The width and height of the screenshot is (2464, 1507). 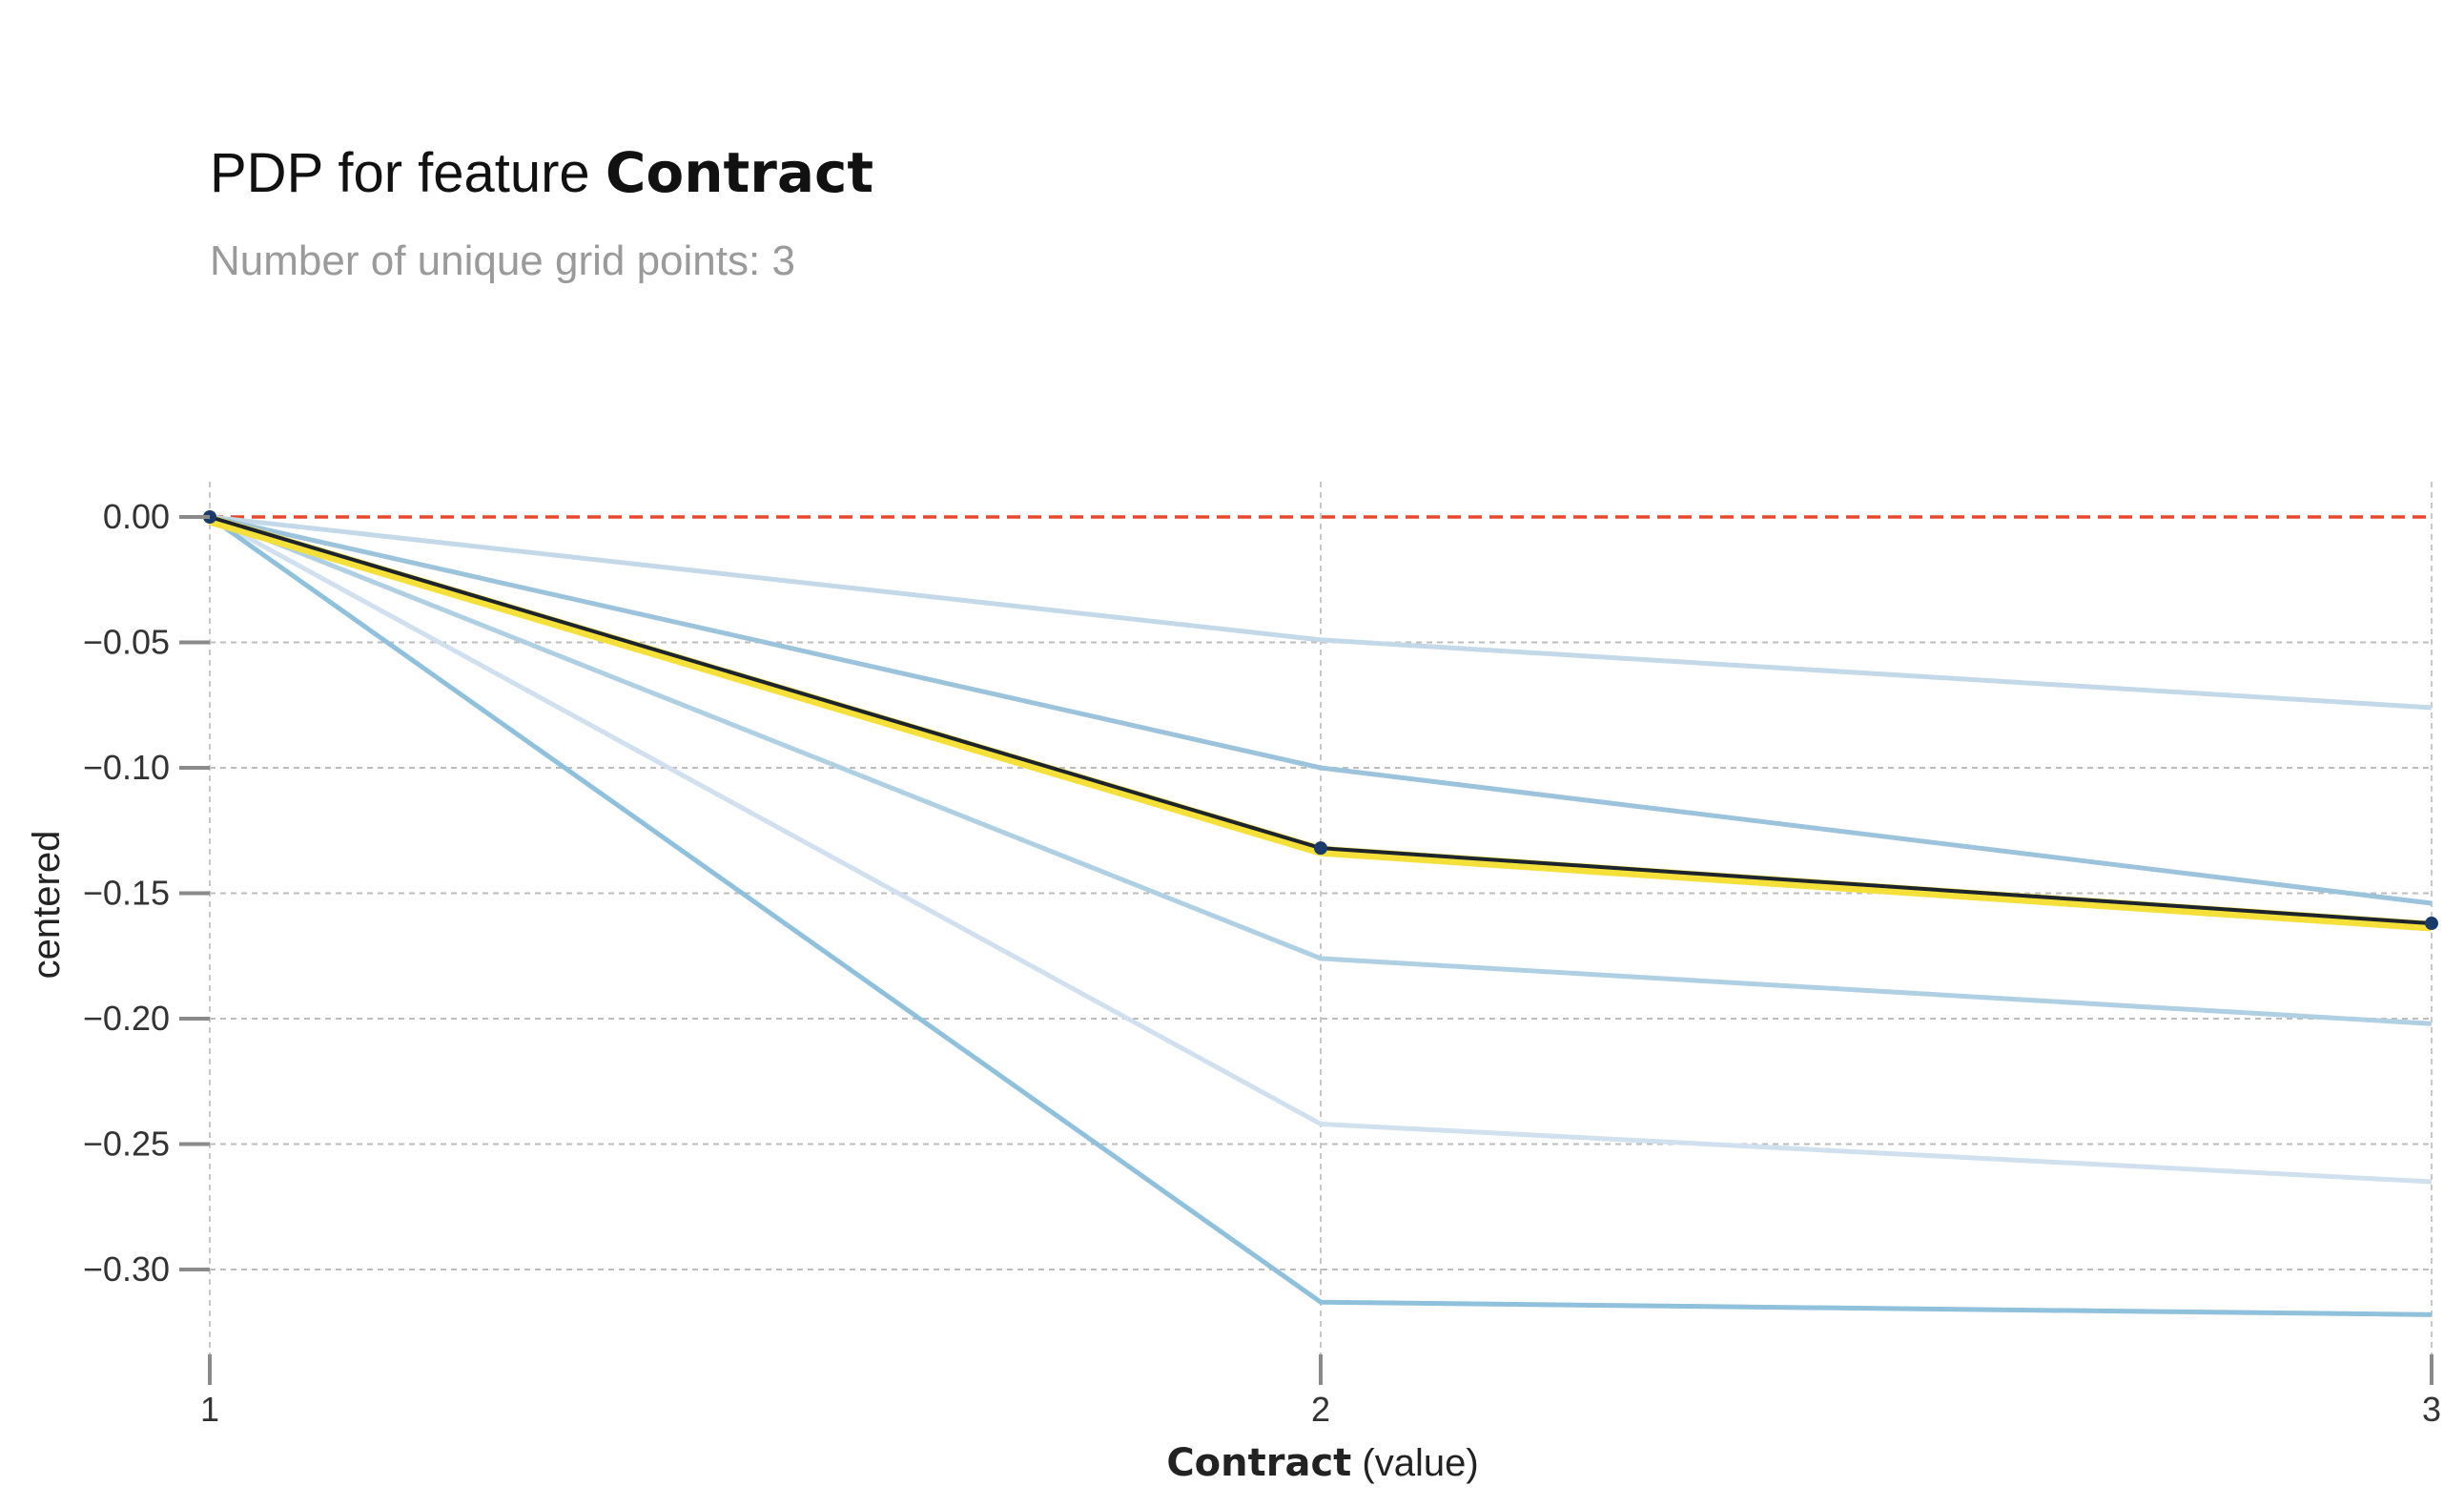 I want to click on chart-title: PDP for feature Contract, so click(x=541, y=173).